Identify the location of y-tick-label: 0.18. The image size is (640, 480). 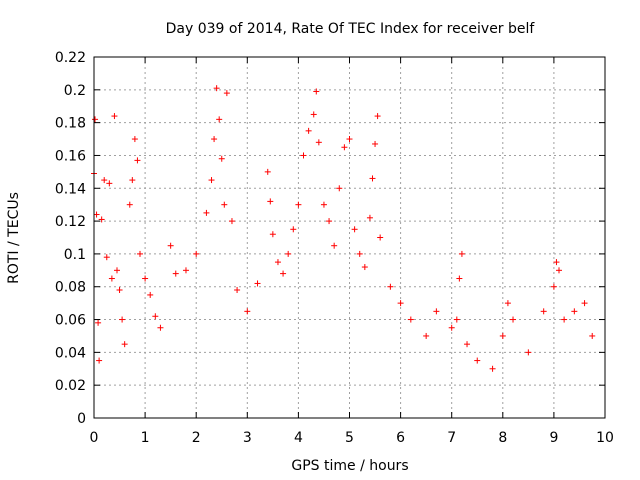
(70, 124).